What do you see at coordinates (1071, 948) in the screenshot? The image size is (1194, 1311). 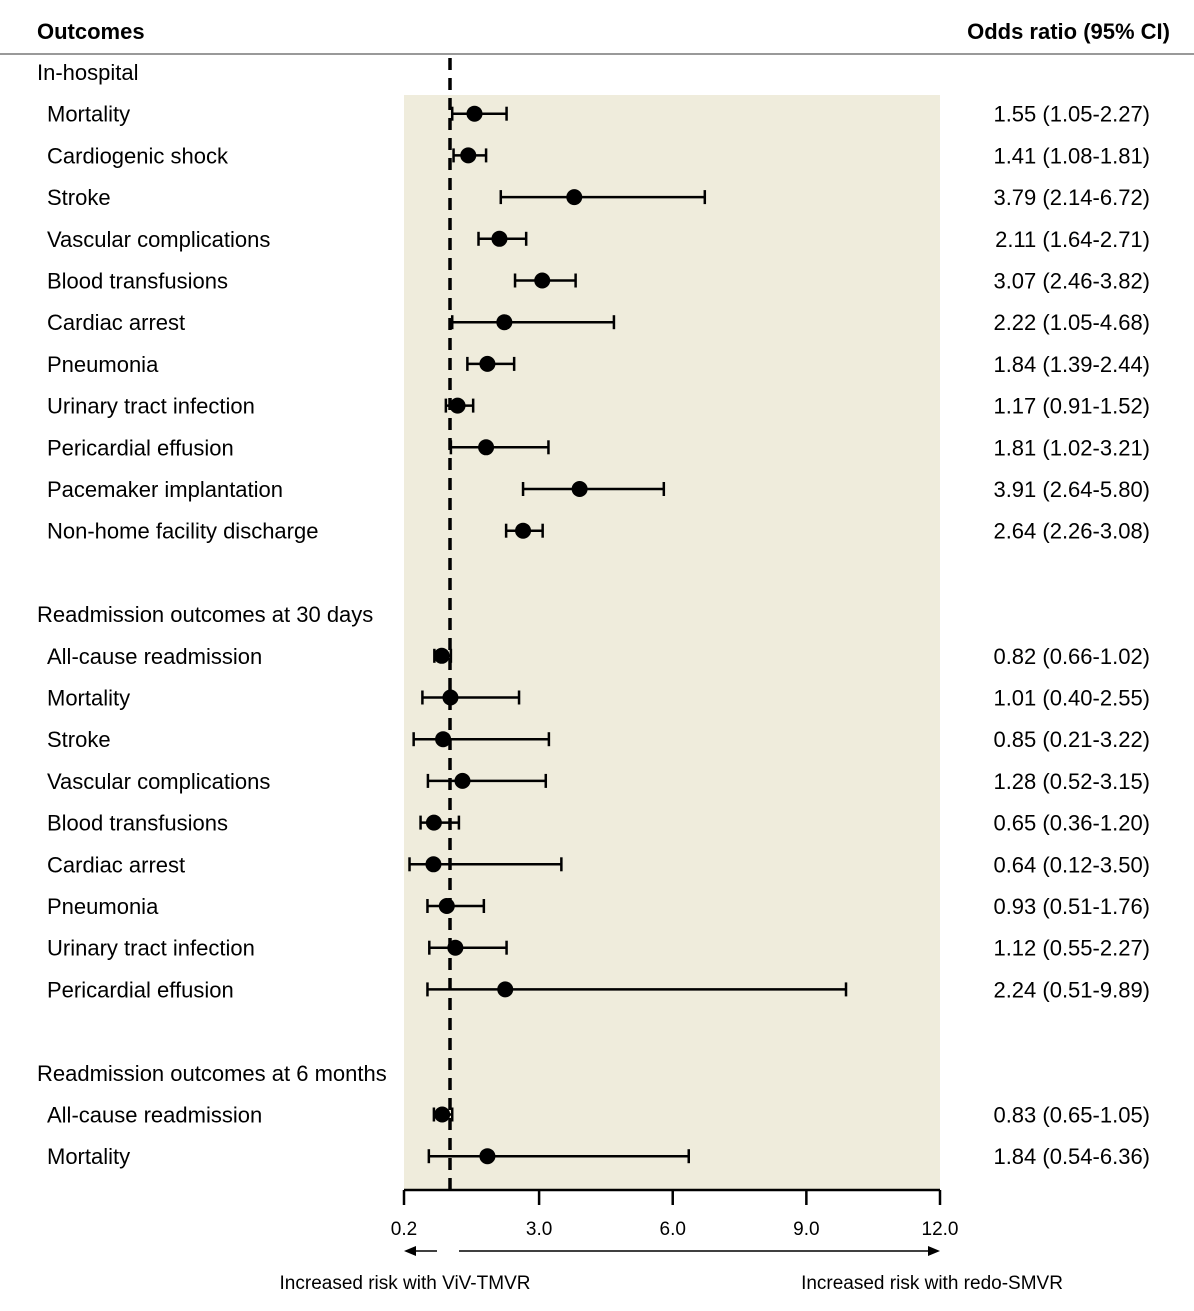 I see `odds-ratio-value: 1.12 (0.55-2.27)` at bounding box center [1071, 948].